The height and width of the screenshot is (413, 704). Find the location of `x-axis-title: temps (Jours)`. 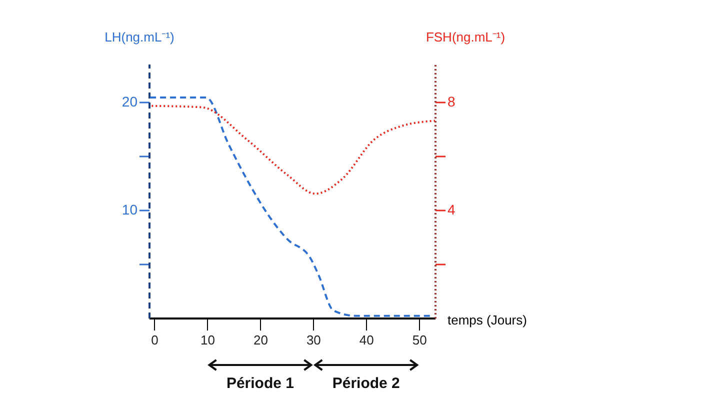

x-axis-title: temps (Jours) is located at coordinates (487, 320).